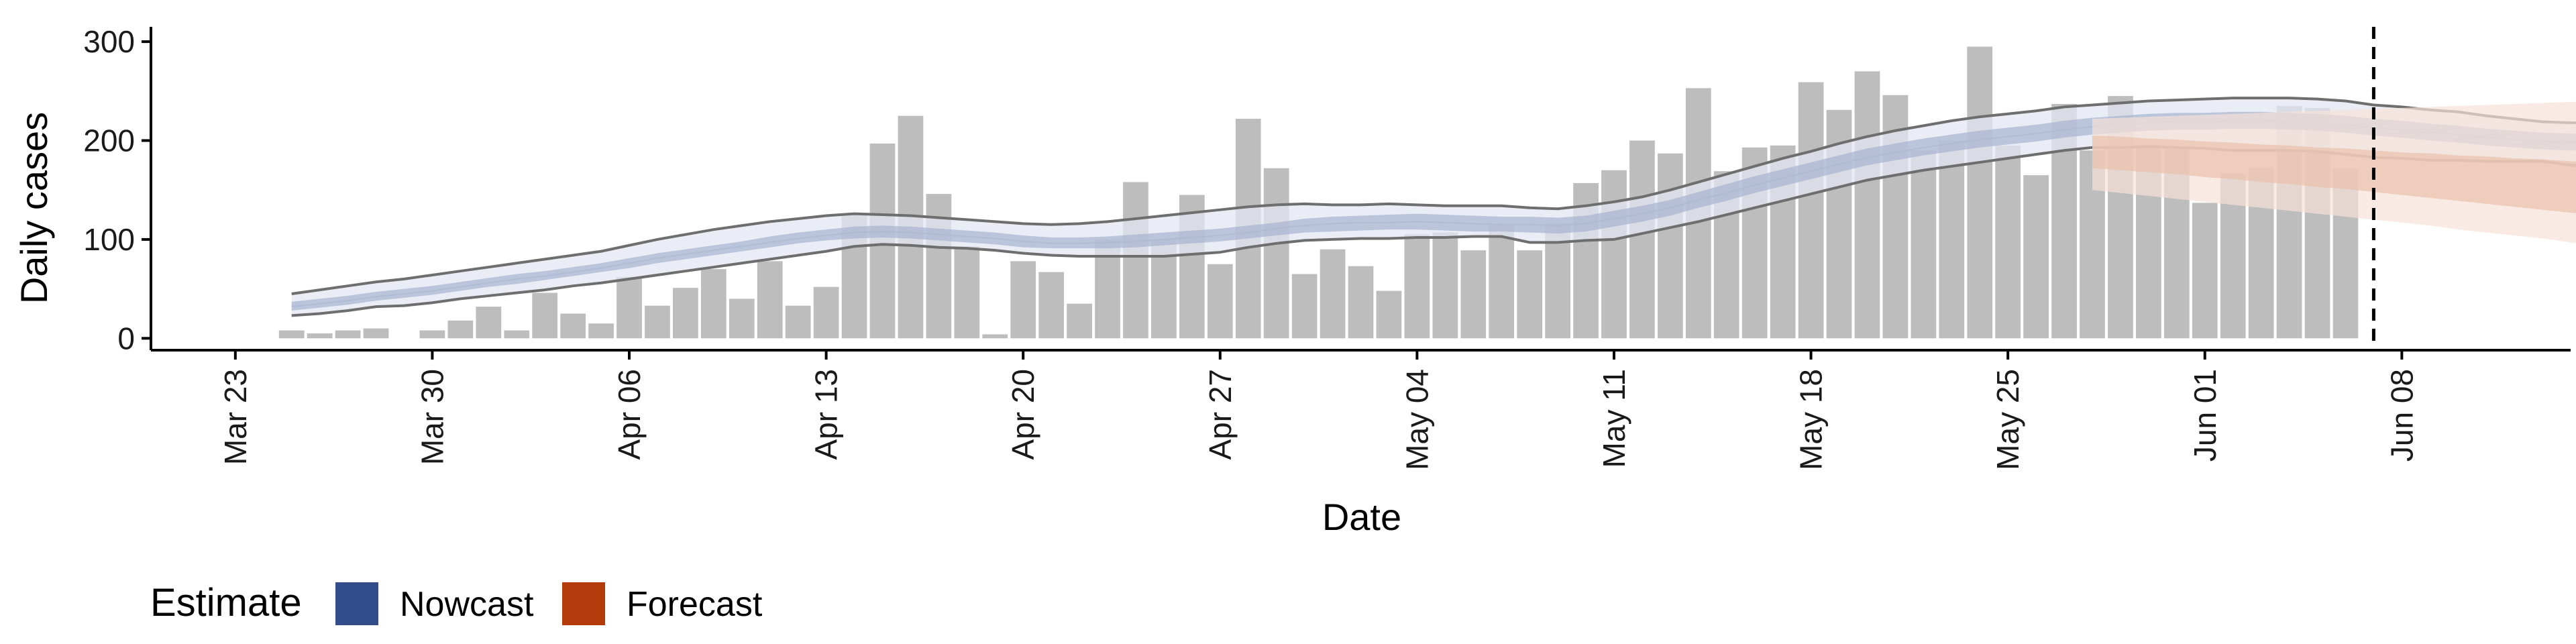 The width and height of the screenshot is (2576, 644). What do you see at coordinates (226, 603) in the screenshot?
I see `legend-title: Estimate` at bounding box center [226, 603].